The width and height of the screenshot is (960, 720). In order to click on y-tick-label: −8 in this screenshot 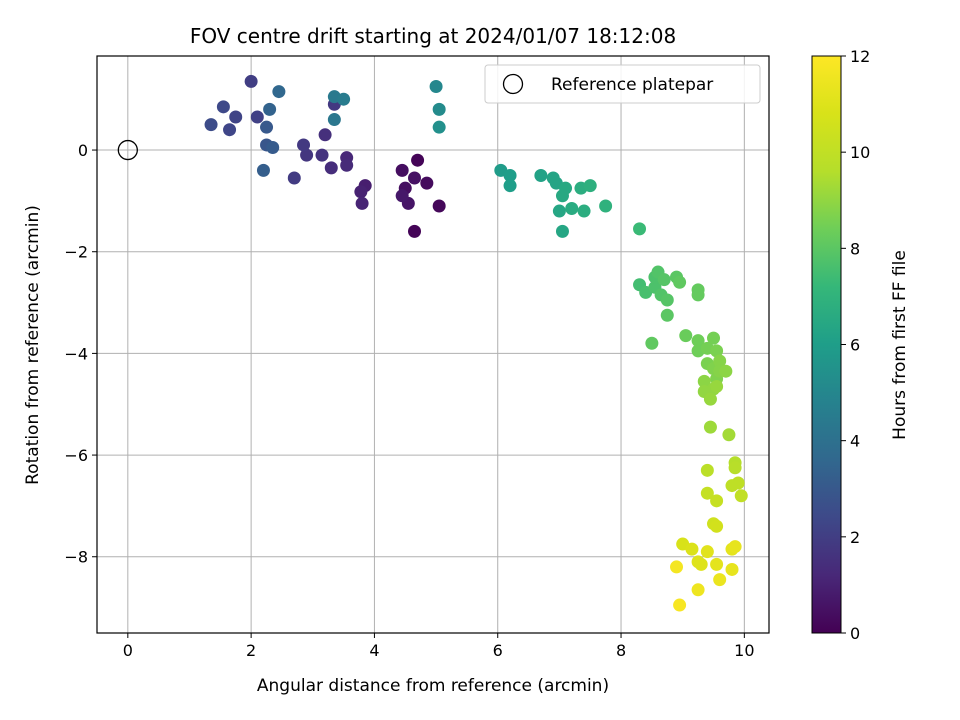, I will do `click(76, 557)`.